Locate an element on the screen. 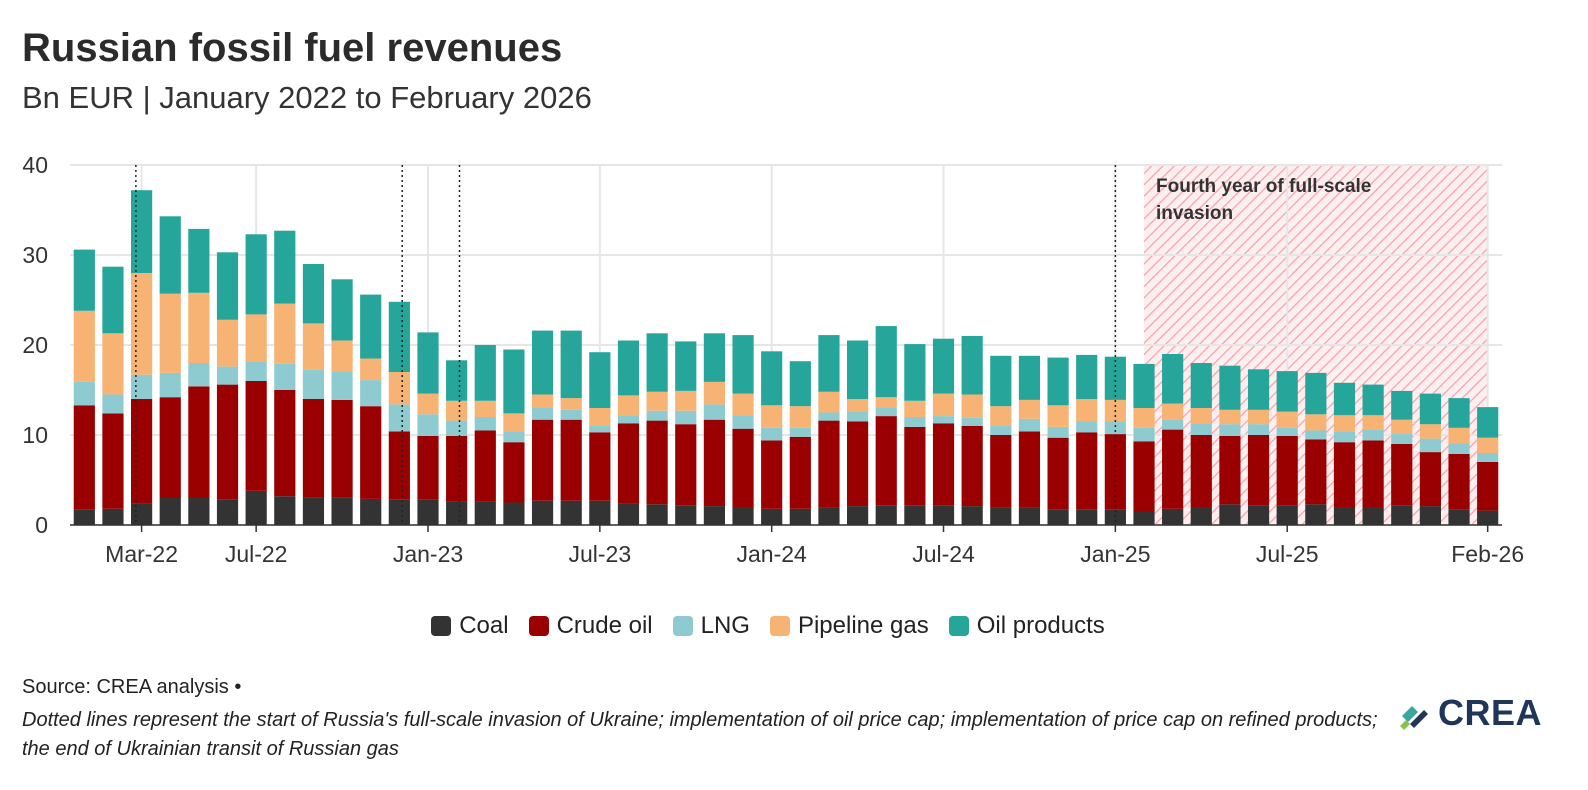 Image resolution: width=1588 pixels, height=790 pixels. bar-segment: Crude oil 2023-02: 7.3 is located at coordinates (457, 468).